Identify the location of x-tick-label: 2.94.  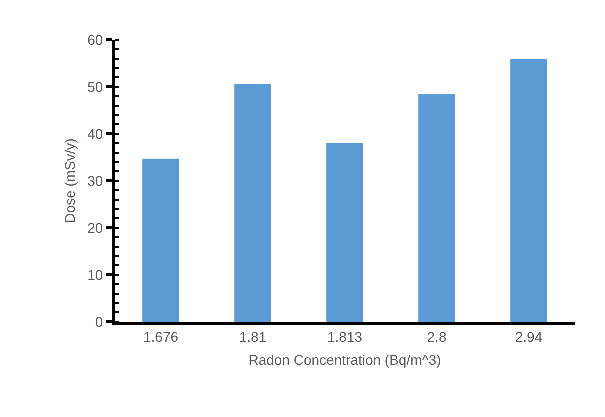
(529, 336).